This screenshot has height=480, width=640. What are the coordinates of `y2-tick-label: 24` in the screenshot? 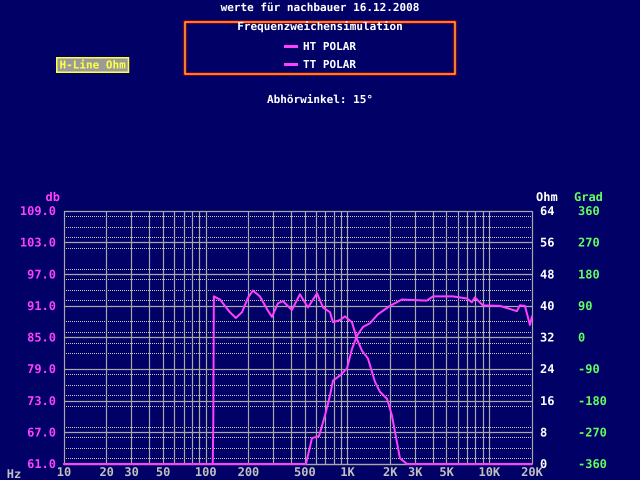 It's located at (547, 369).